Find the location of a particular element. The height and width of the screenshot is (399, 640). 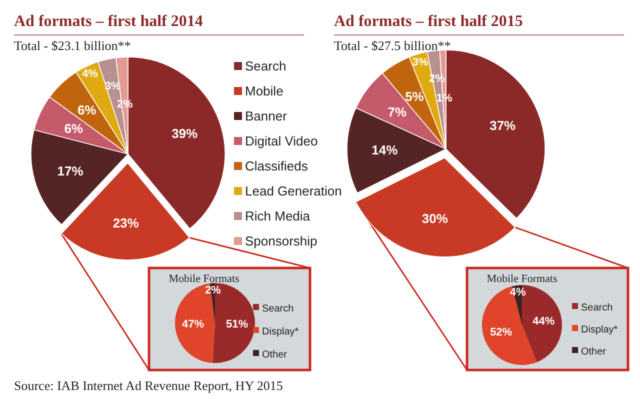

legend-label: Mobile is located at coordinates (264, 91).